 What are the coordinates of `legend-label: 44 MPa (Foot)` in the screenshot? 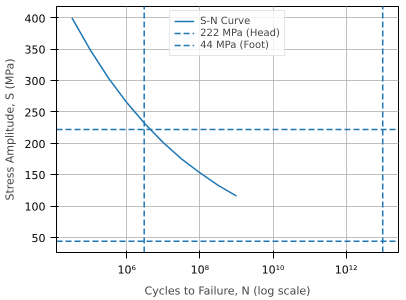 It's located at (234, 45).